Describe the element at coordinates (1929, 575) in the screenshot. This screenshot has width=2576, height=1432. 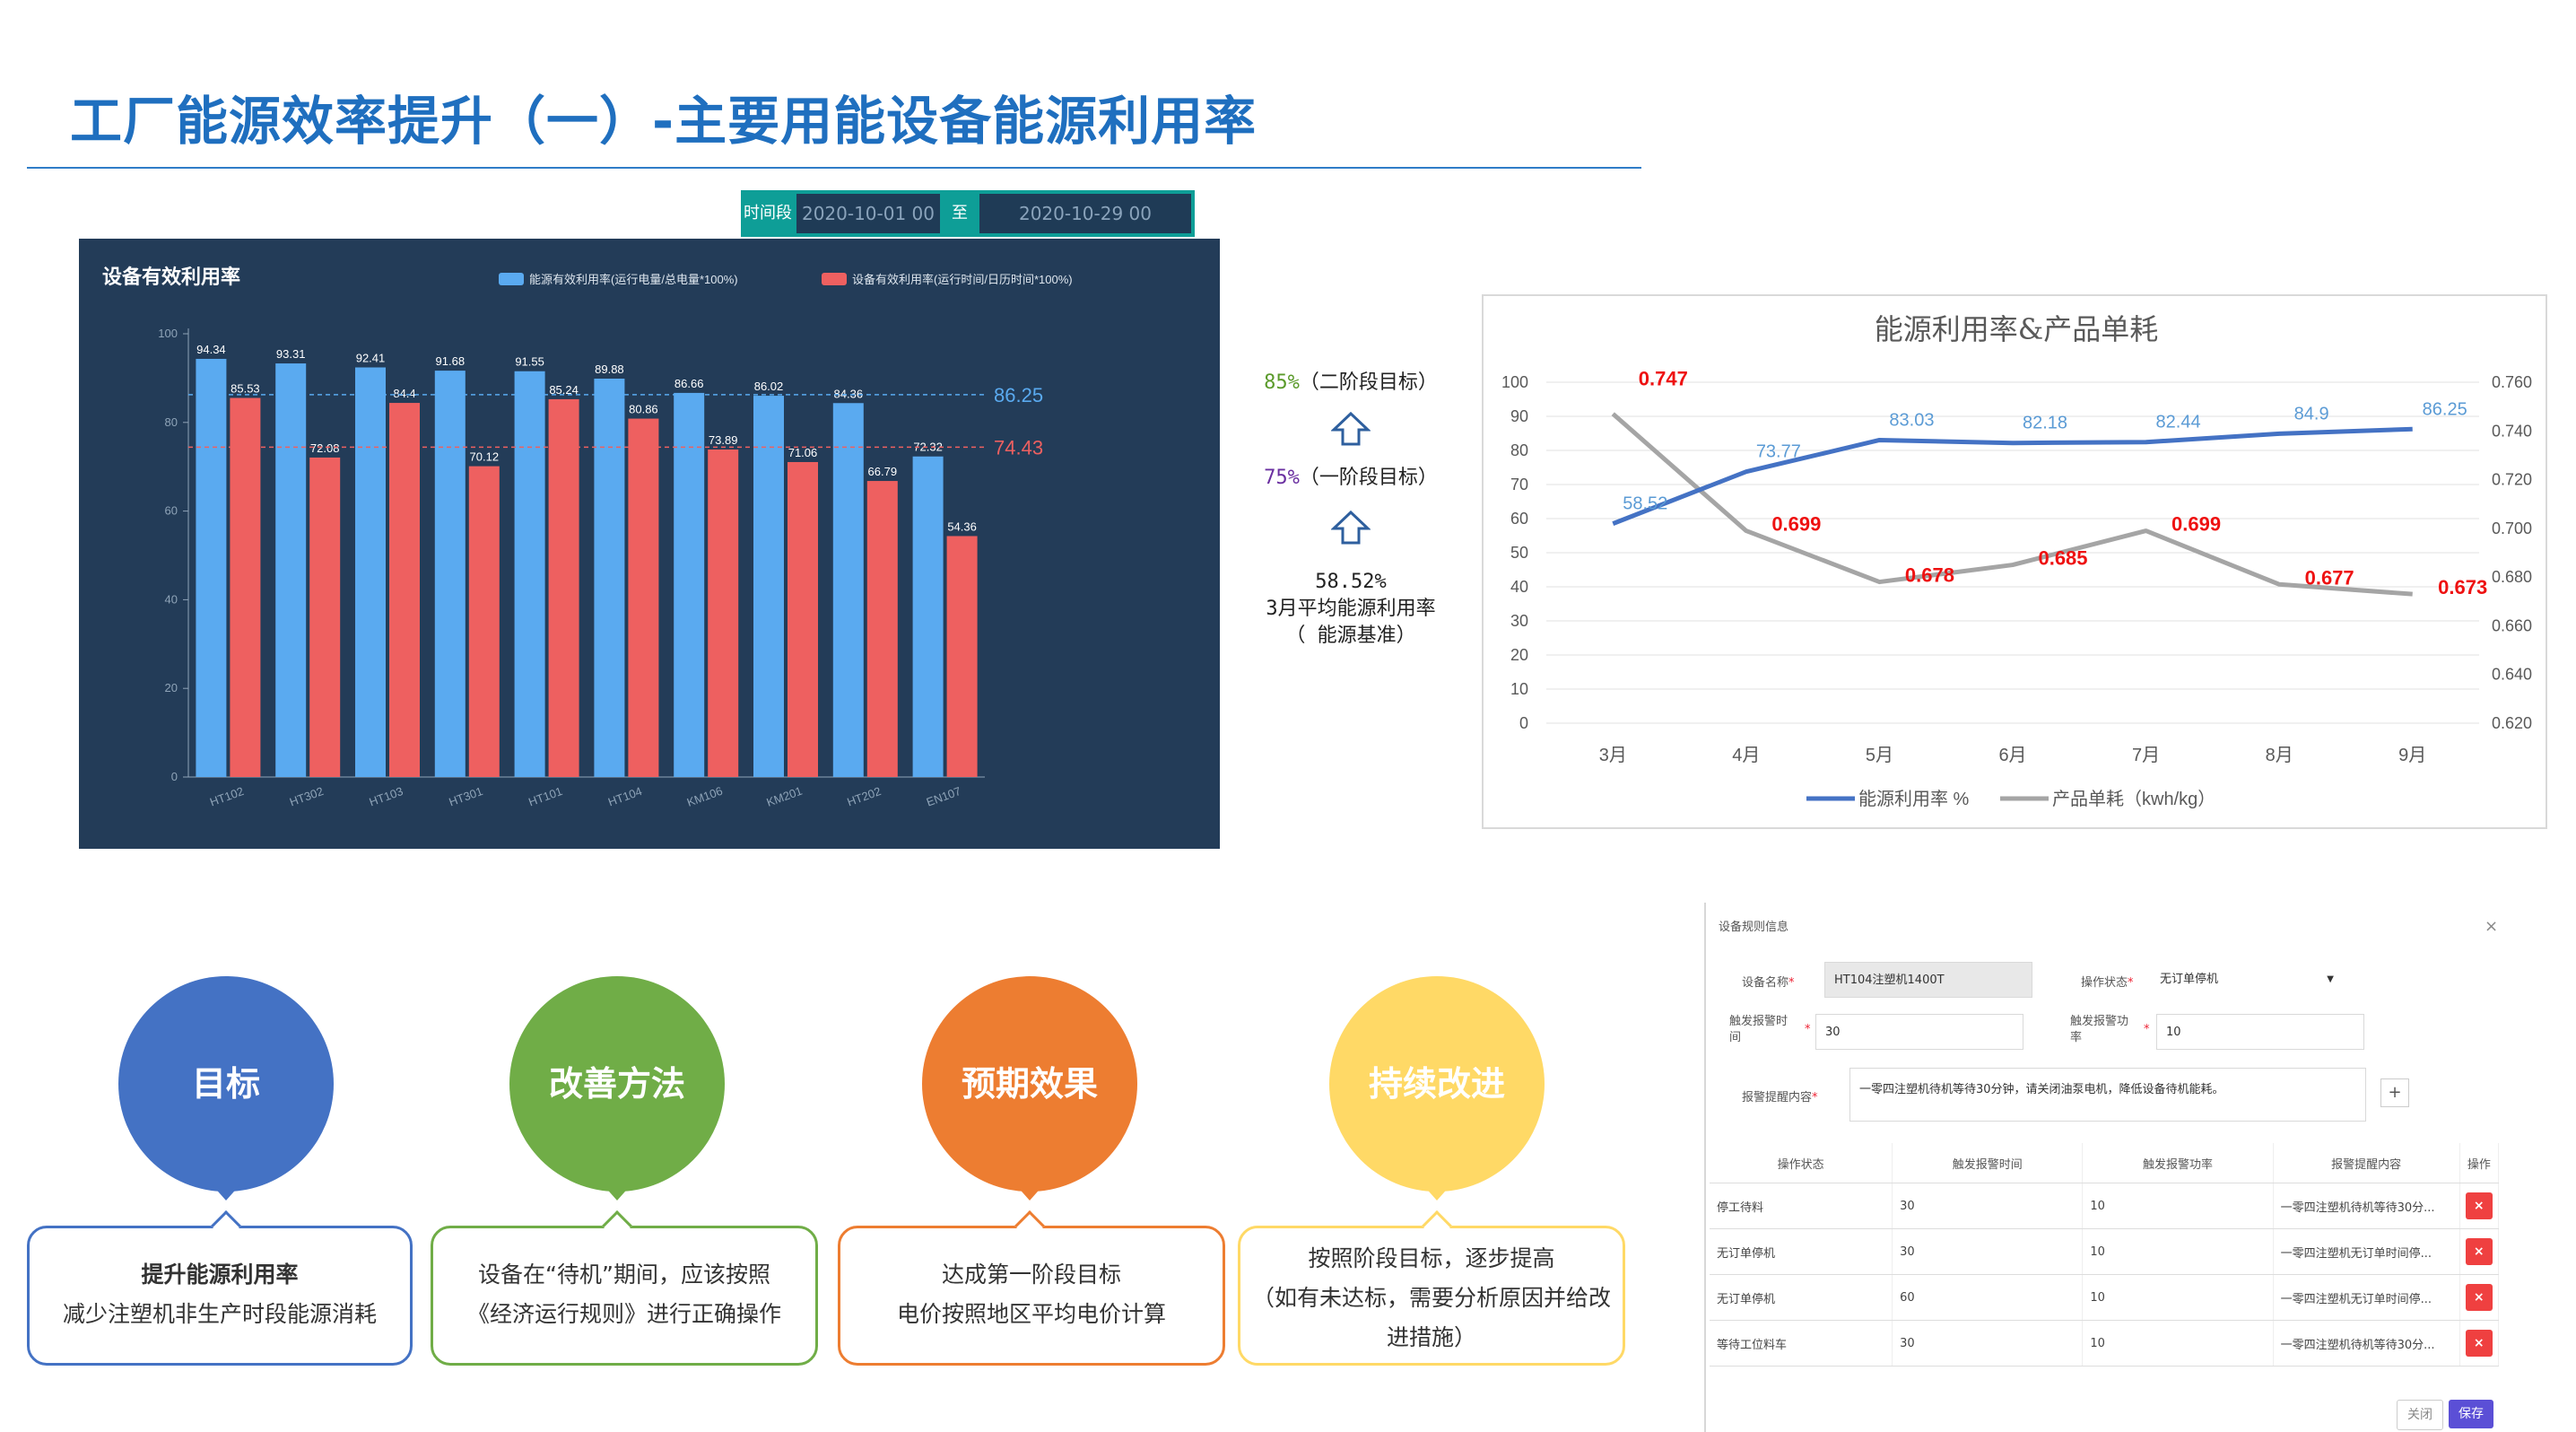
I see `consumption-data-label: 0.678` at that location.